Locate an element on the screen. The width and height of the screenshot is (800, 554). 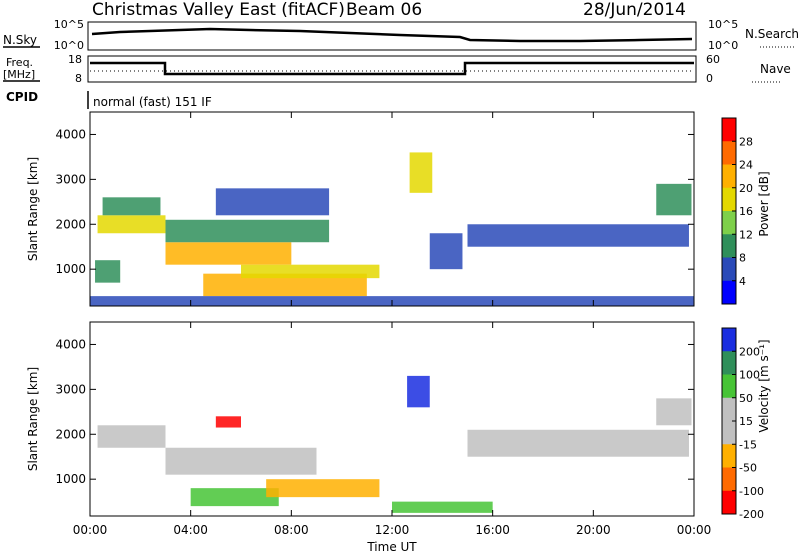
nsky-trace is located at coordinates (392, 35).